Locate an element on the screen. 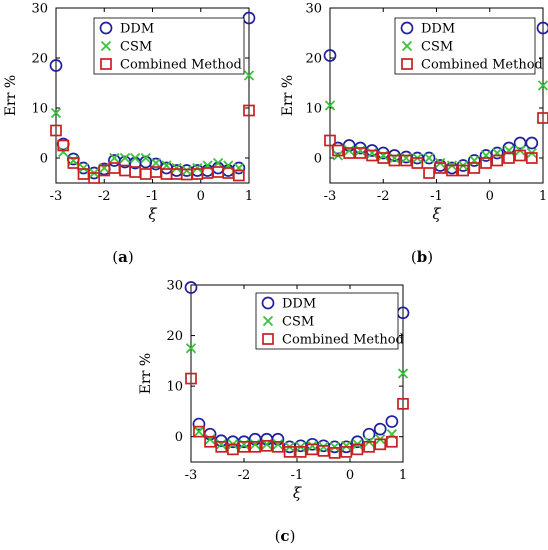 This screenshot has width=548, height=550. x-tick-label: -3 is located at coordinates (330, 196).